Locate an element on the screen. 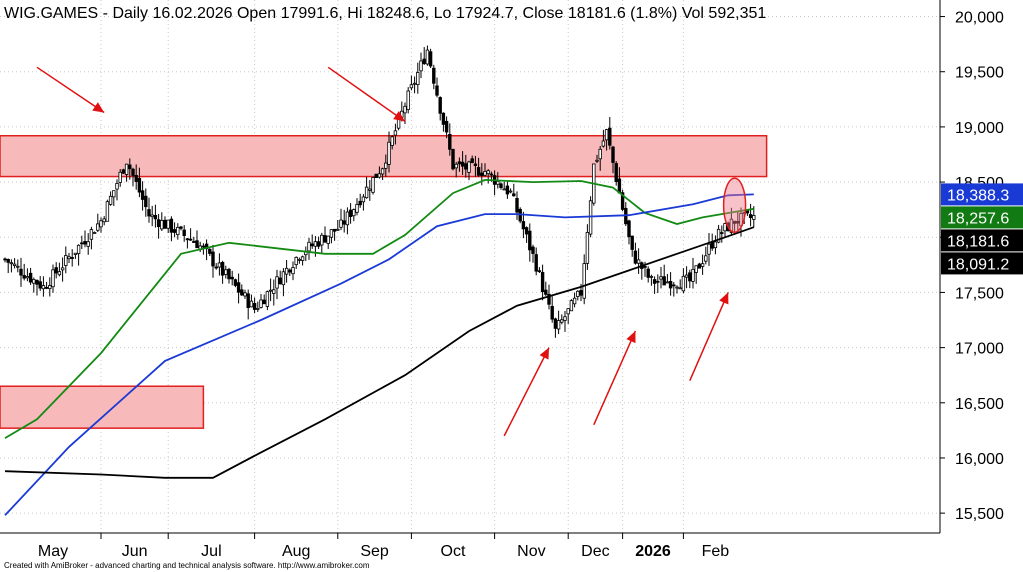 The width and height of the screenshot is (1023, 572). annotation-arrowhead is located at coordinates (399, 116).